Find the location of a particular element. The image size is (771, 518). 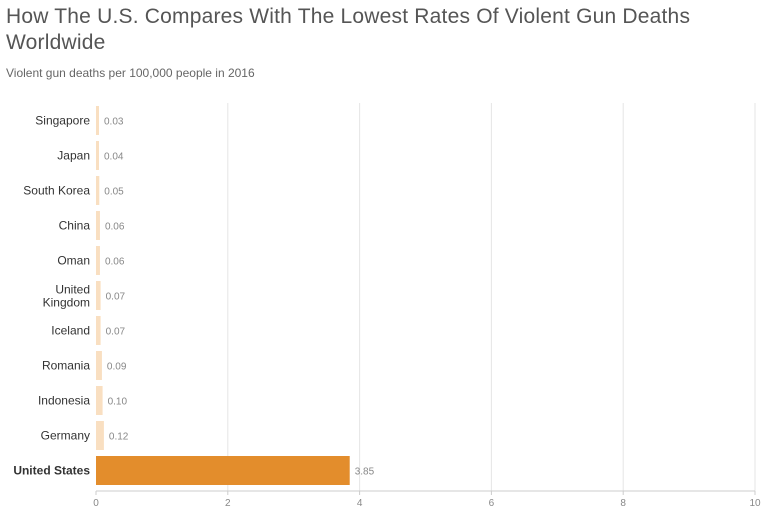

category-label: Indonesia is located at coordinates (64, 401).